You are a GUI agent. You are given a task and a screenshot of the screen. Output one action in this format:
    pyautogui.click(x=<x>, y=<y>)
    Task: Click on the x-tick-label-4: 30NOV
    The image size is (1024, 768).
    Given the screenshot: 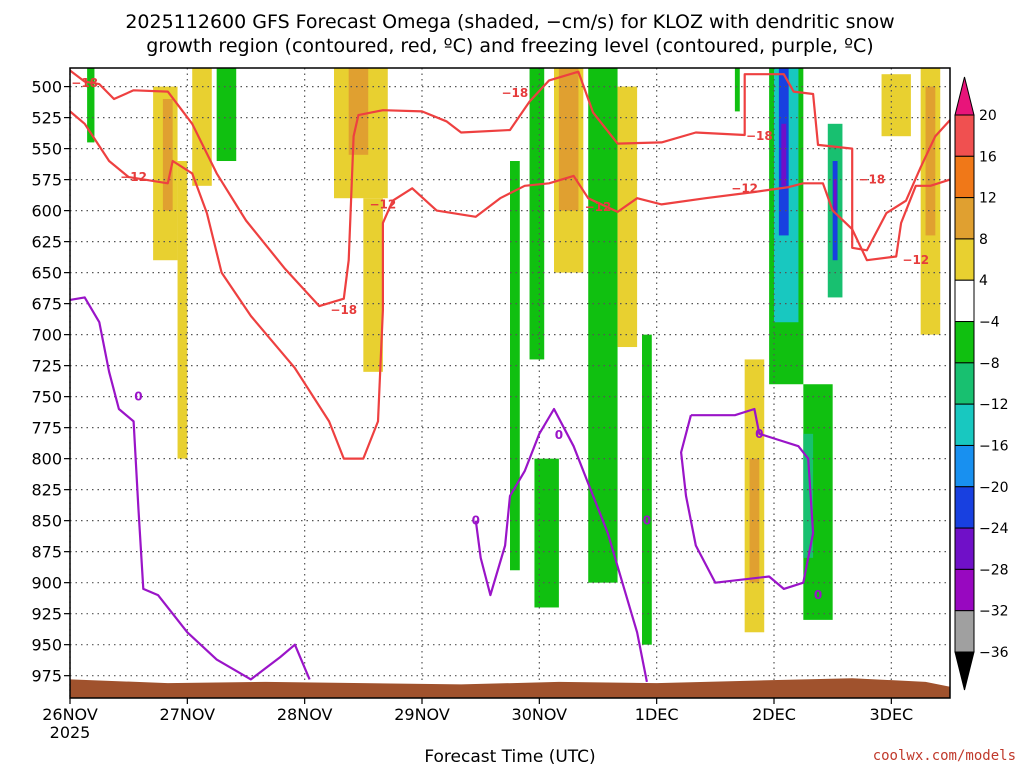 What is the action you would take?
    pyautogui.click(x=540, y=714)
    